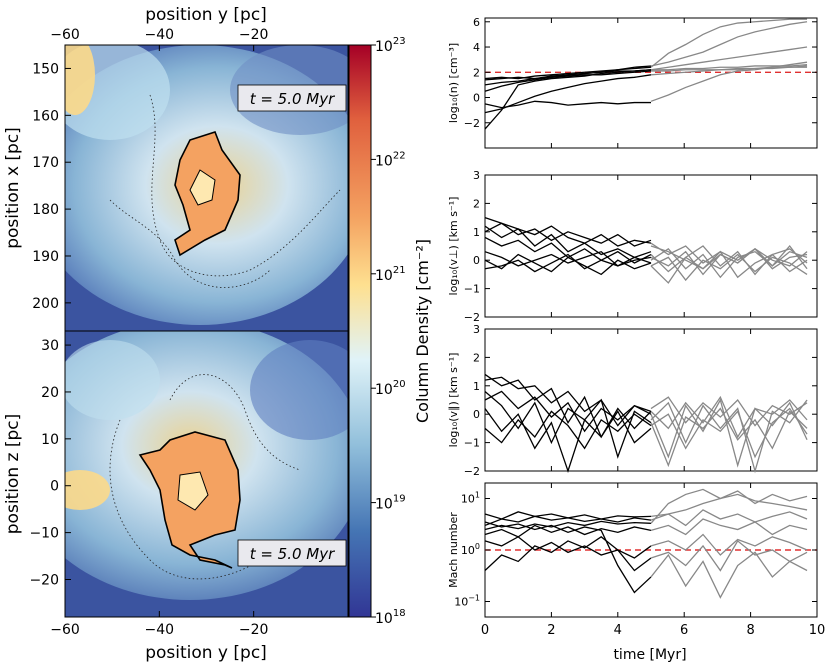 The height and width of the screenshot is (664, 830). What do you see at coordinates (467, 600) in the screenshot?
I see `ytick-label: 10⁻¹` at bounding box center [467, 600].